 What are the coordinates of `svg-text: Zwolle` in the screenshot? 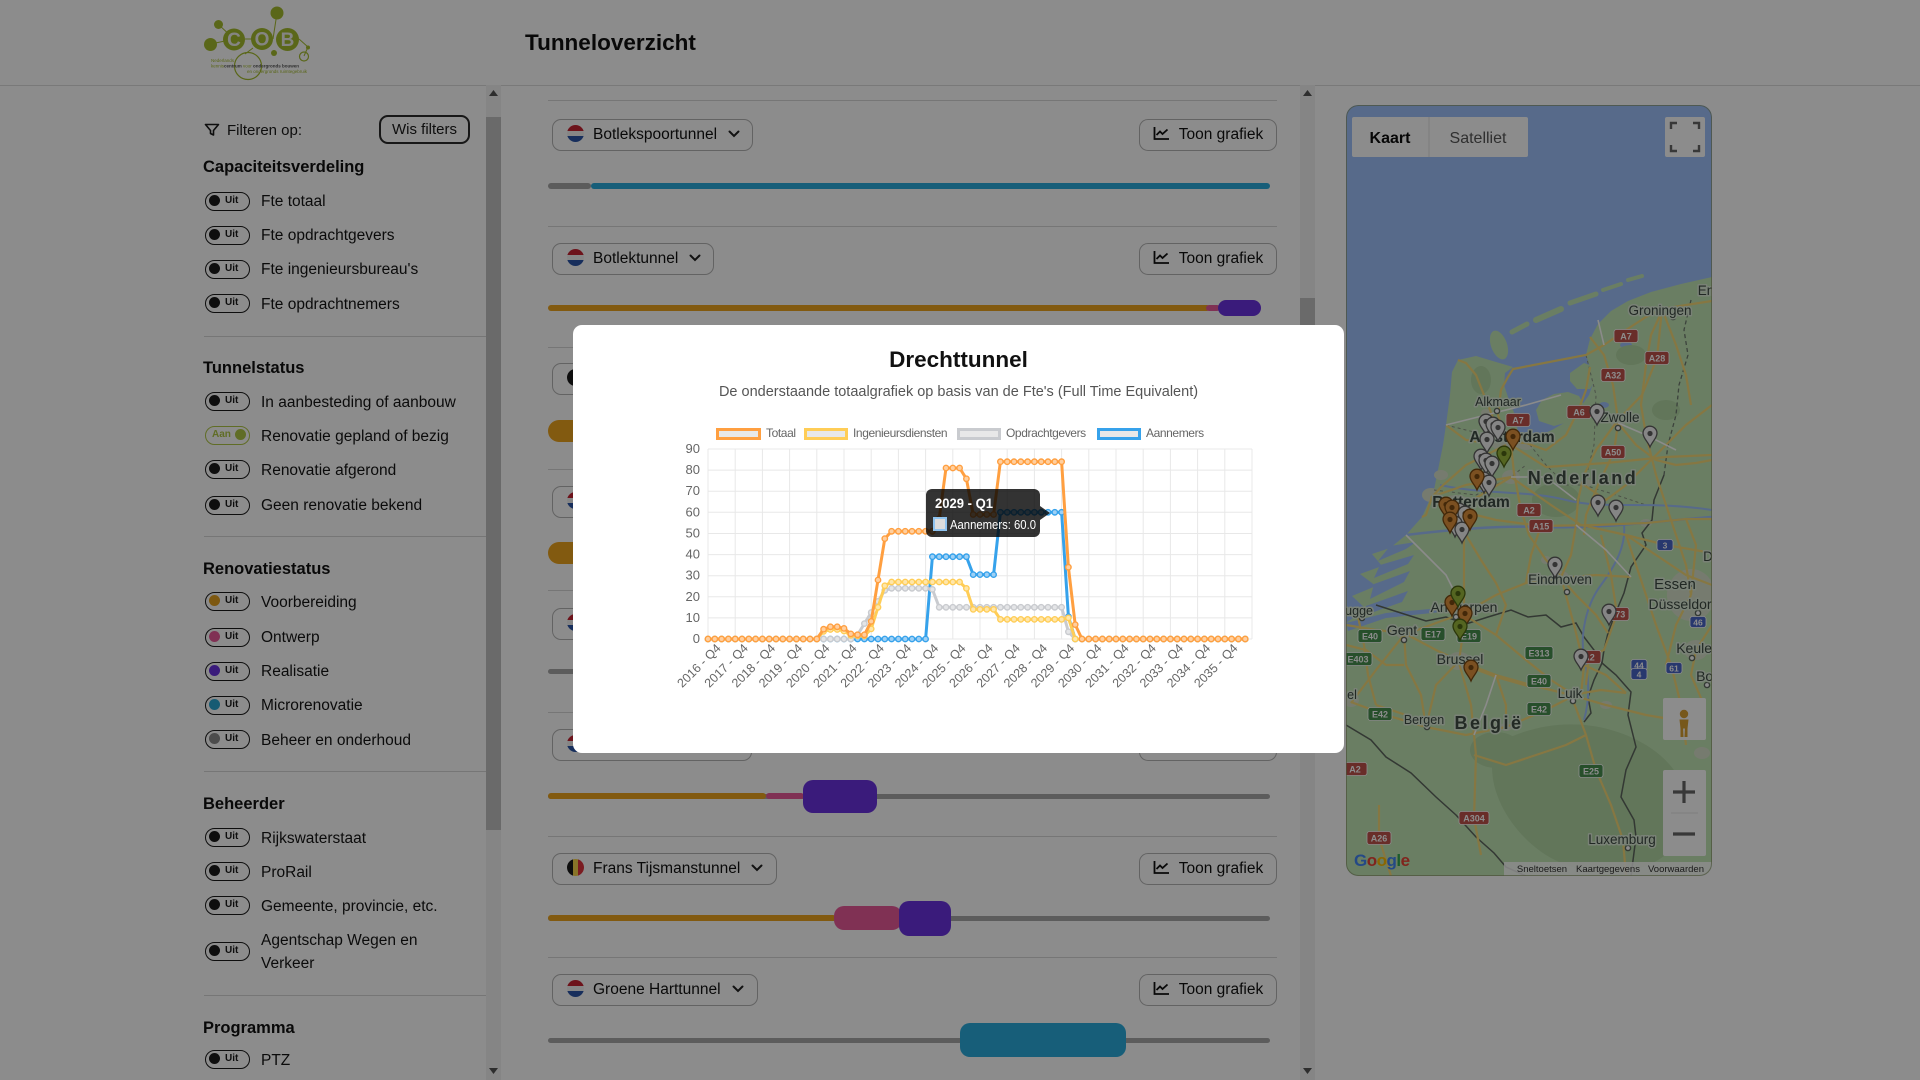 It's located at (1619, 417).